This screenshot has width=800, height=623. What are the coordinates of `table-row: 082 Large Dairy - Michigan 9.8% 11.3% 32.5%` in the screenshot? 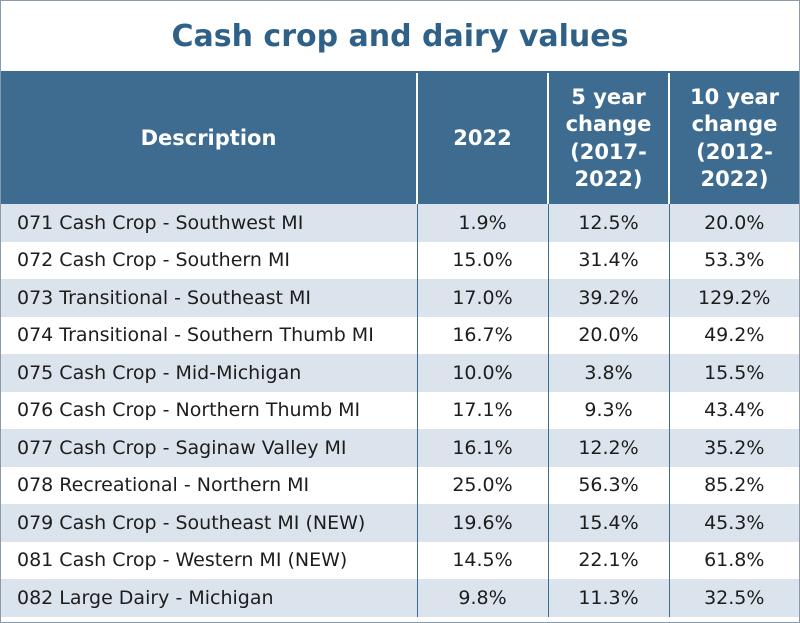 It's located at (400, 598).